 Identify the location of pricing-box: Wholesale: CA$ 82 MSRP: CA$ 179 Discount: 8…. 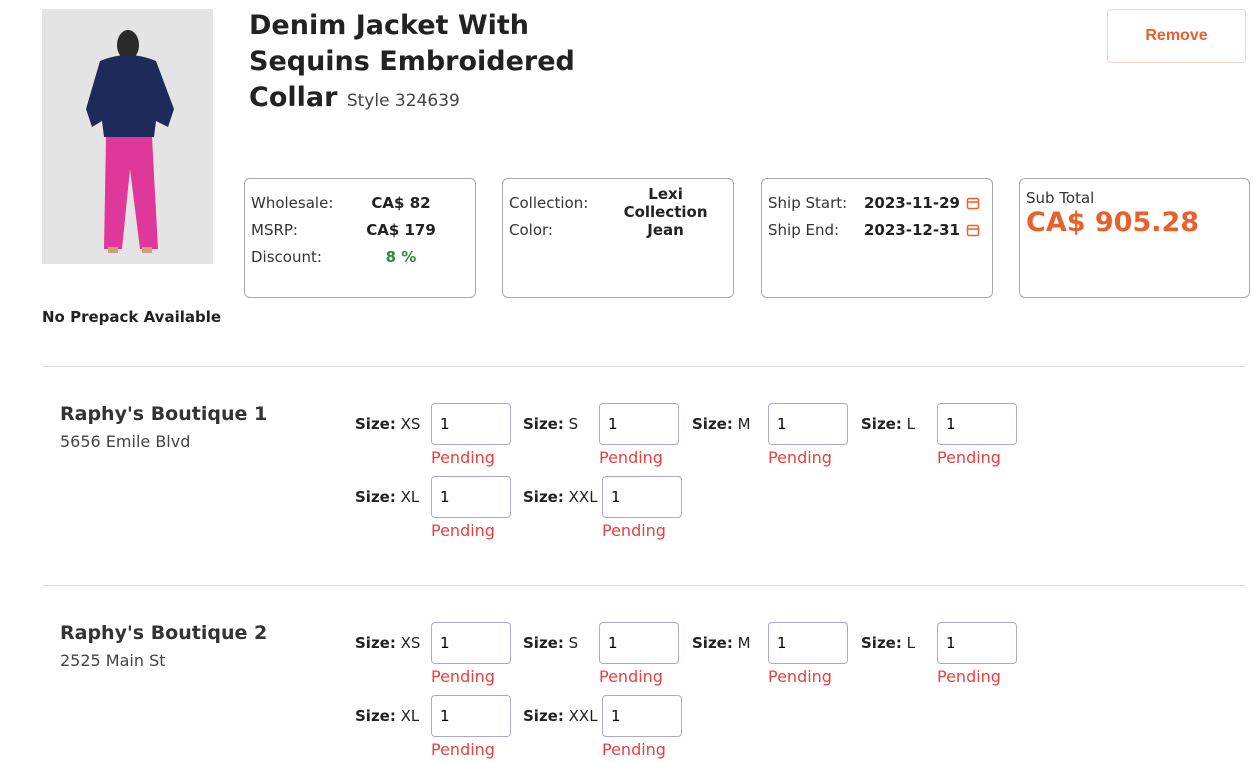
(360, 238).